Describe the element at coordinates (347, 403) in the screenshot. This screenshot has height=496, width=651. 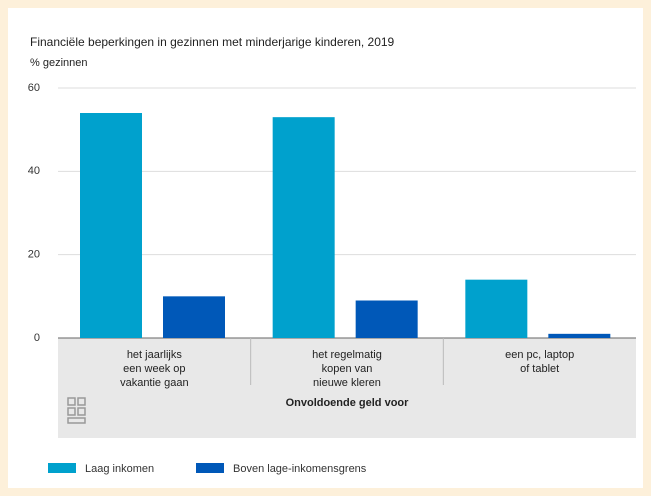
I see `x-axis-title: Onvoldoende geld voor` at that location.